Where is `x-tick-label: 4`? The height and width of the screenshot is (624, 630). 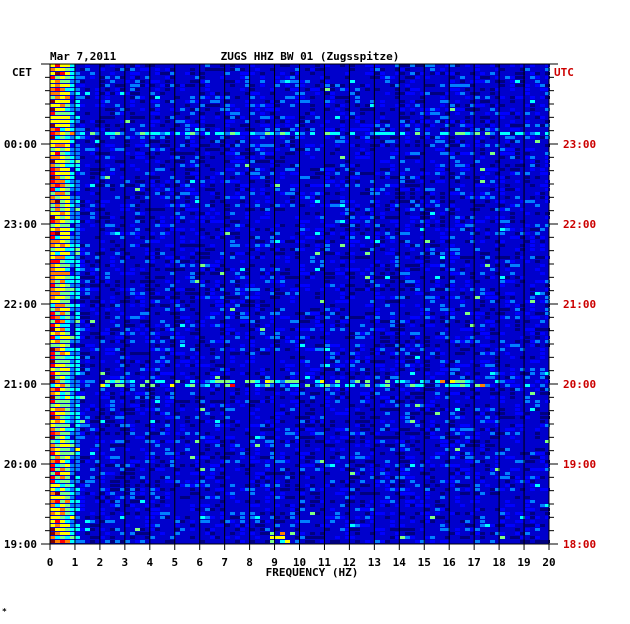
x-tick-label: 4 is located at coordinates (149, 562).